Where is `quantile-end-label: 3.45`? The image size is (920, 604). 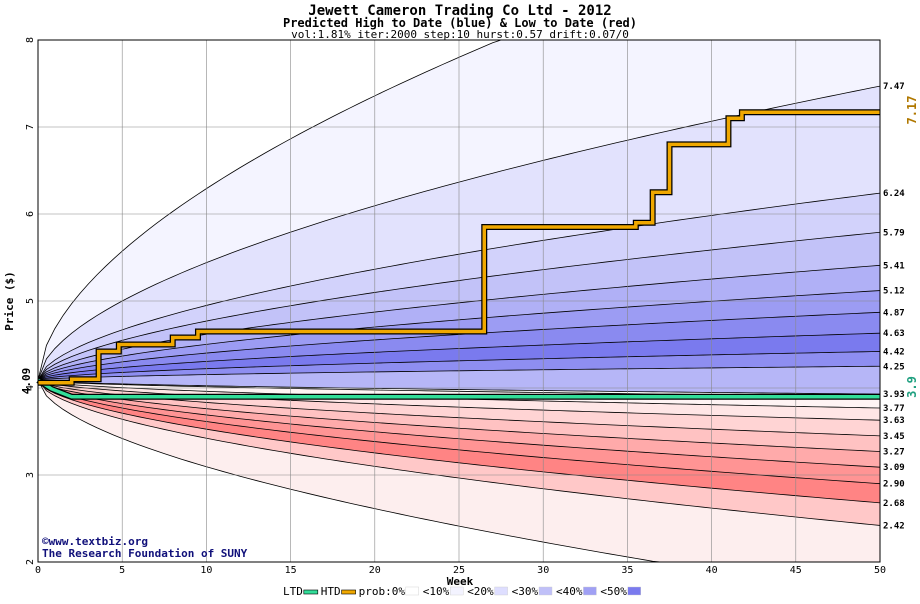
quantile-end-label: 3.45 is located at coordinates (894, 437).